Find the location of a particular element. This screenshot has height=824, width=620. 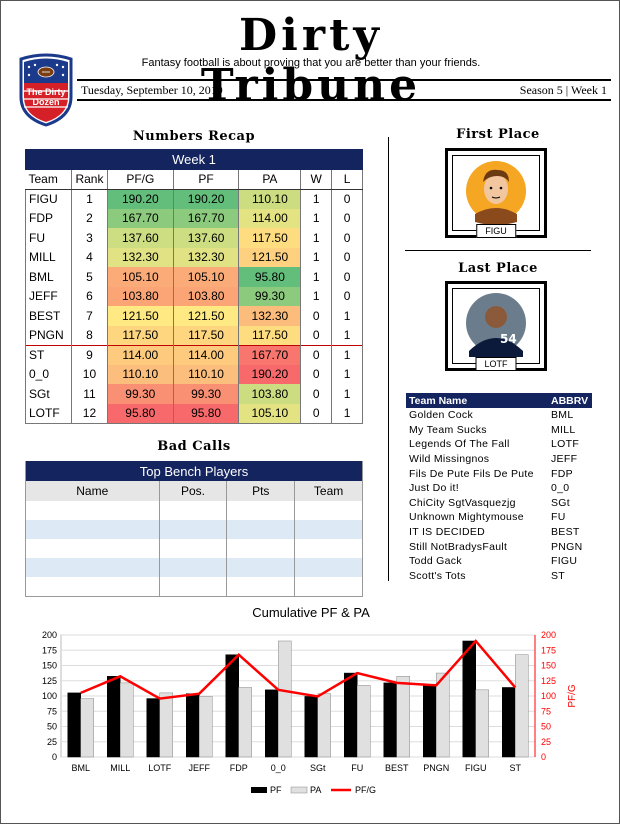

recap-pfg-cell: 110.10 is located at coordinates (140, 374).